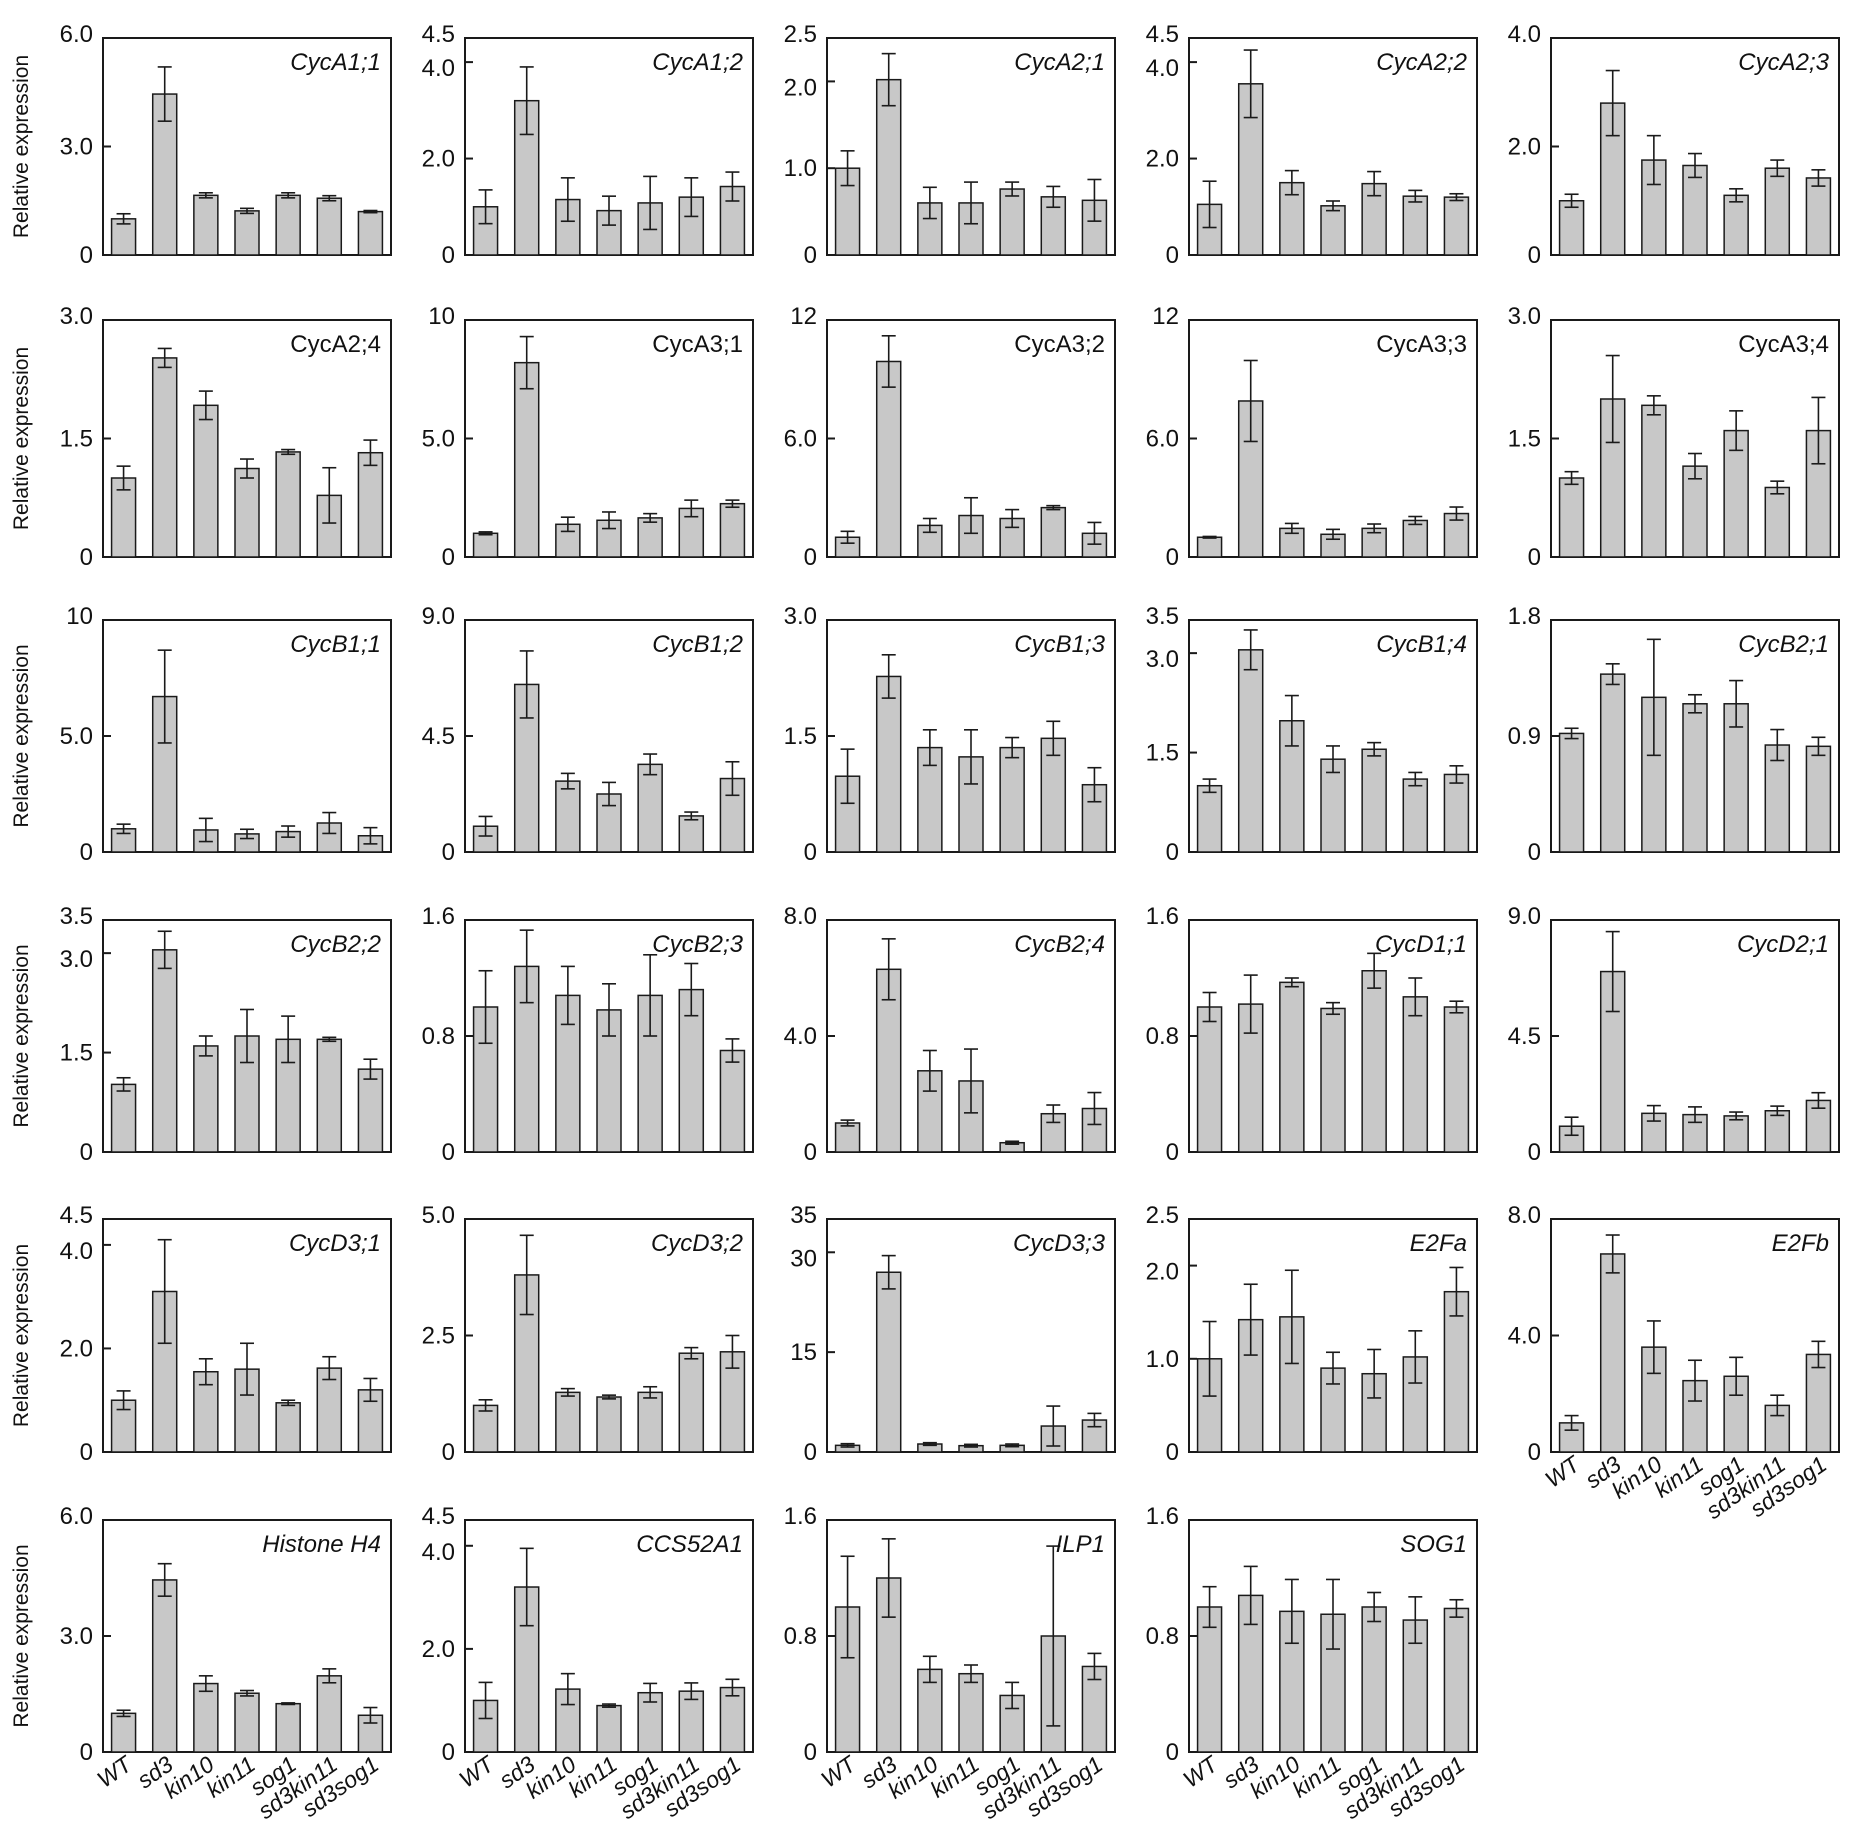 Image resolution: width=1850 pixels, height=1833 pixels. Describe the element at coordinates (1524, 316) in the screenshot. I see `y-tick-label: 3.0` at that location.